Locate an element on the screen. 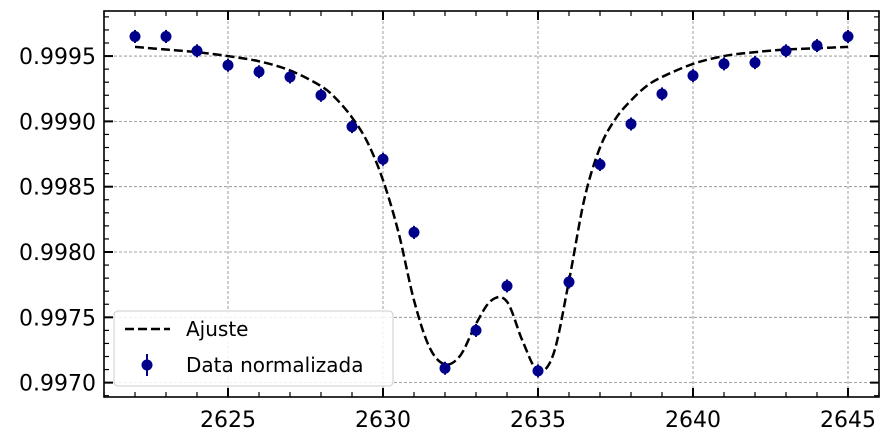 The width and height of the screenshot is (891, 437). legend-box is located at coordinates (253, 348).